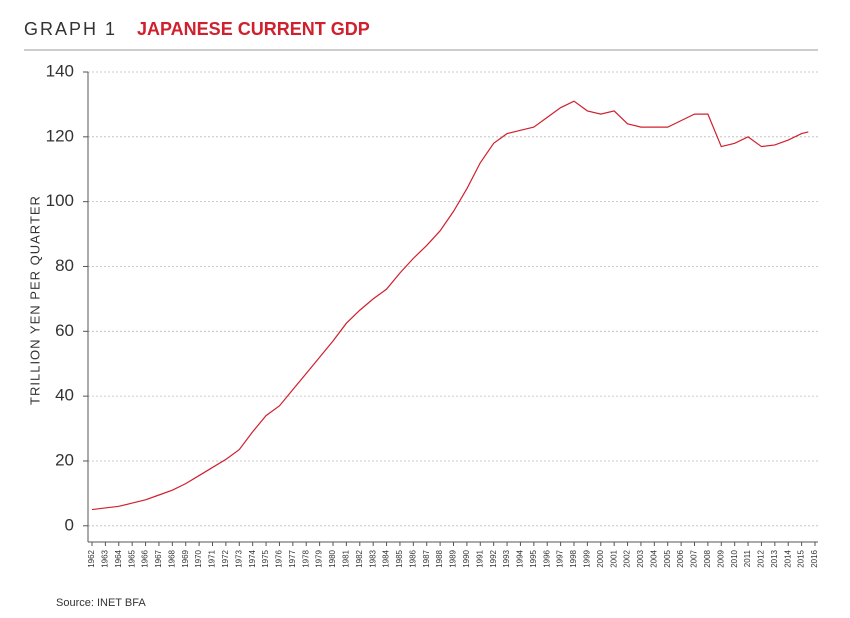 This screenshot has width=850, height=618. What do you see at coordinates (60, 135) in the screenshot?
I see `y-tick-label: 120` at bounding box center [60, 135].